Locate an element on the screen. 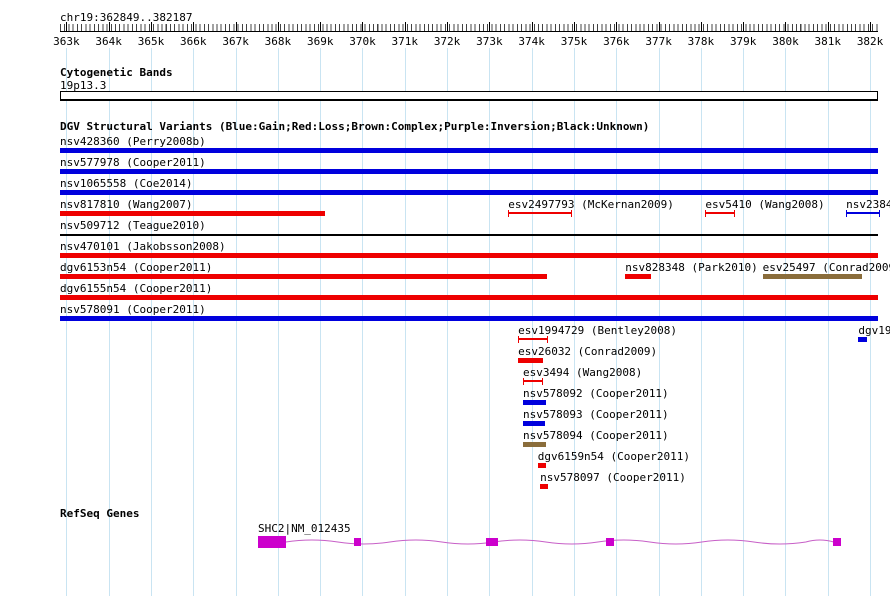 This screenshot has height=596, width=890. variant-label: esv3494 (Wang2008) is located at coordinates (582, 372).